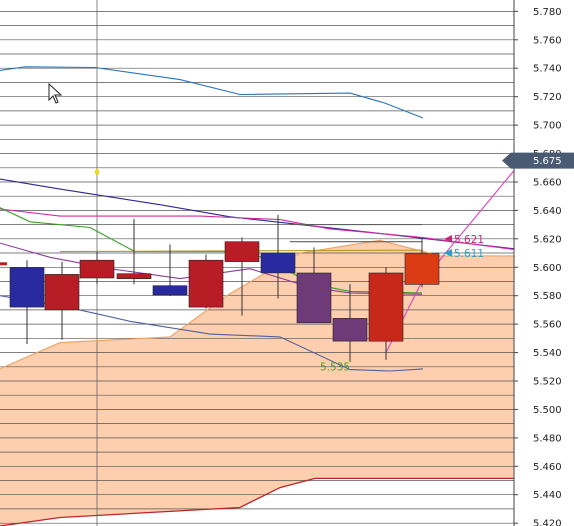 Image resolution: width=574 pixels, height=526 pixels. What do you see at coordinates (547, 382) in the screenshot?
I see `y-tick-label: 5.520` at bounding box center [547, 382].